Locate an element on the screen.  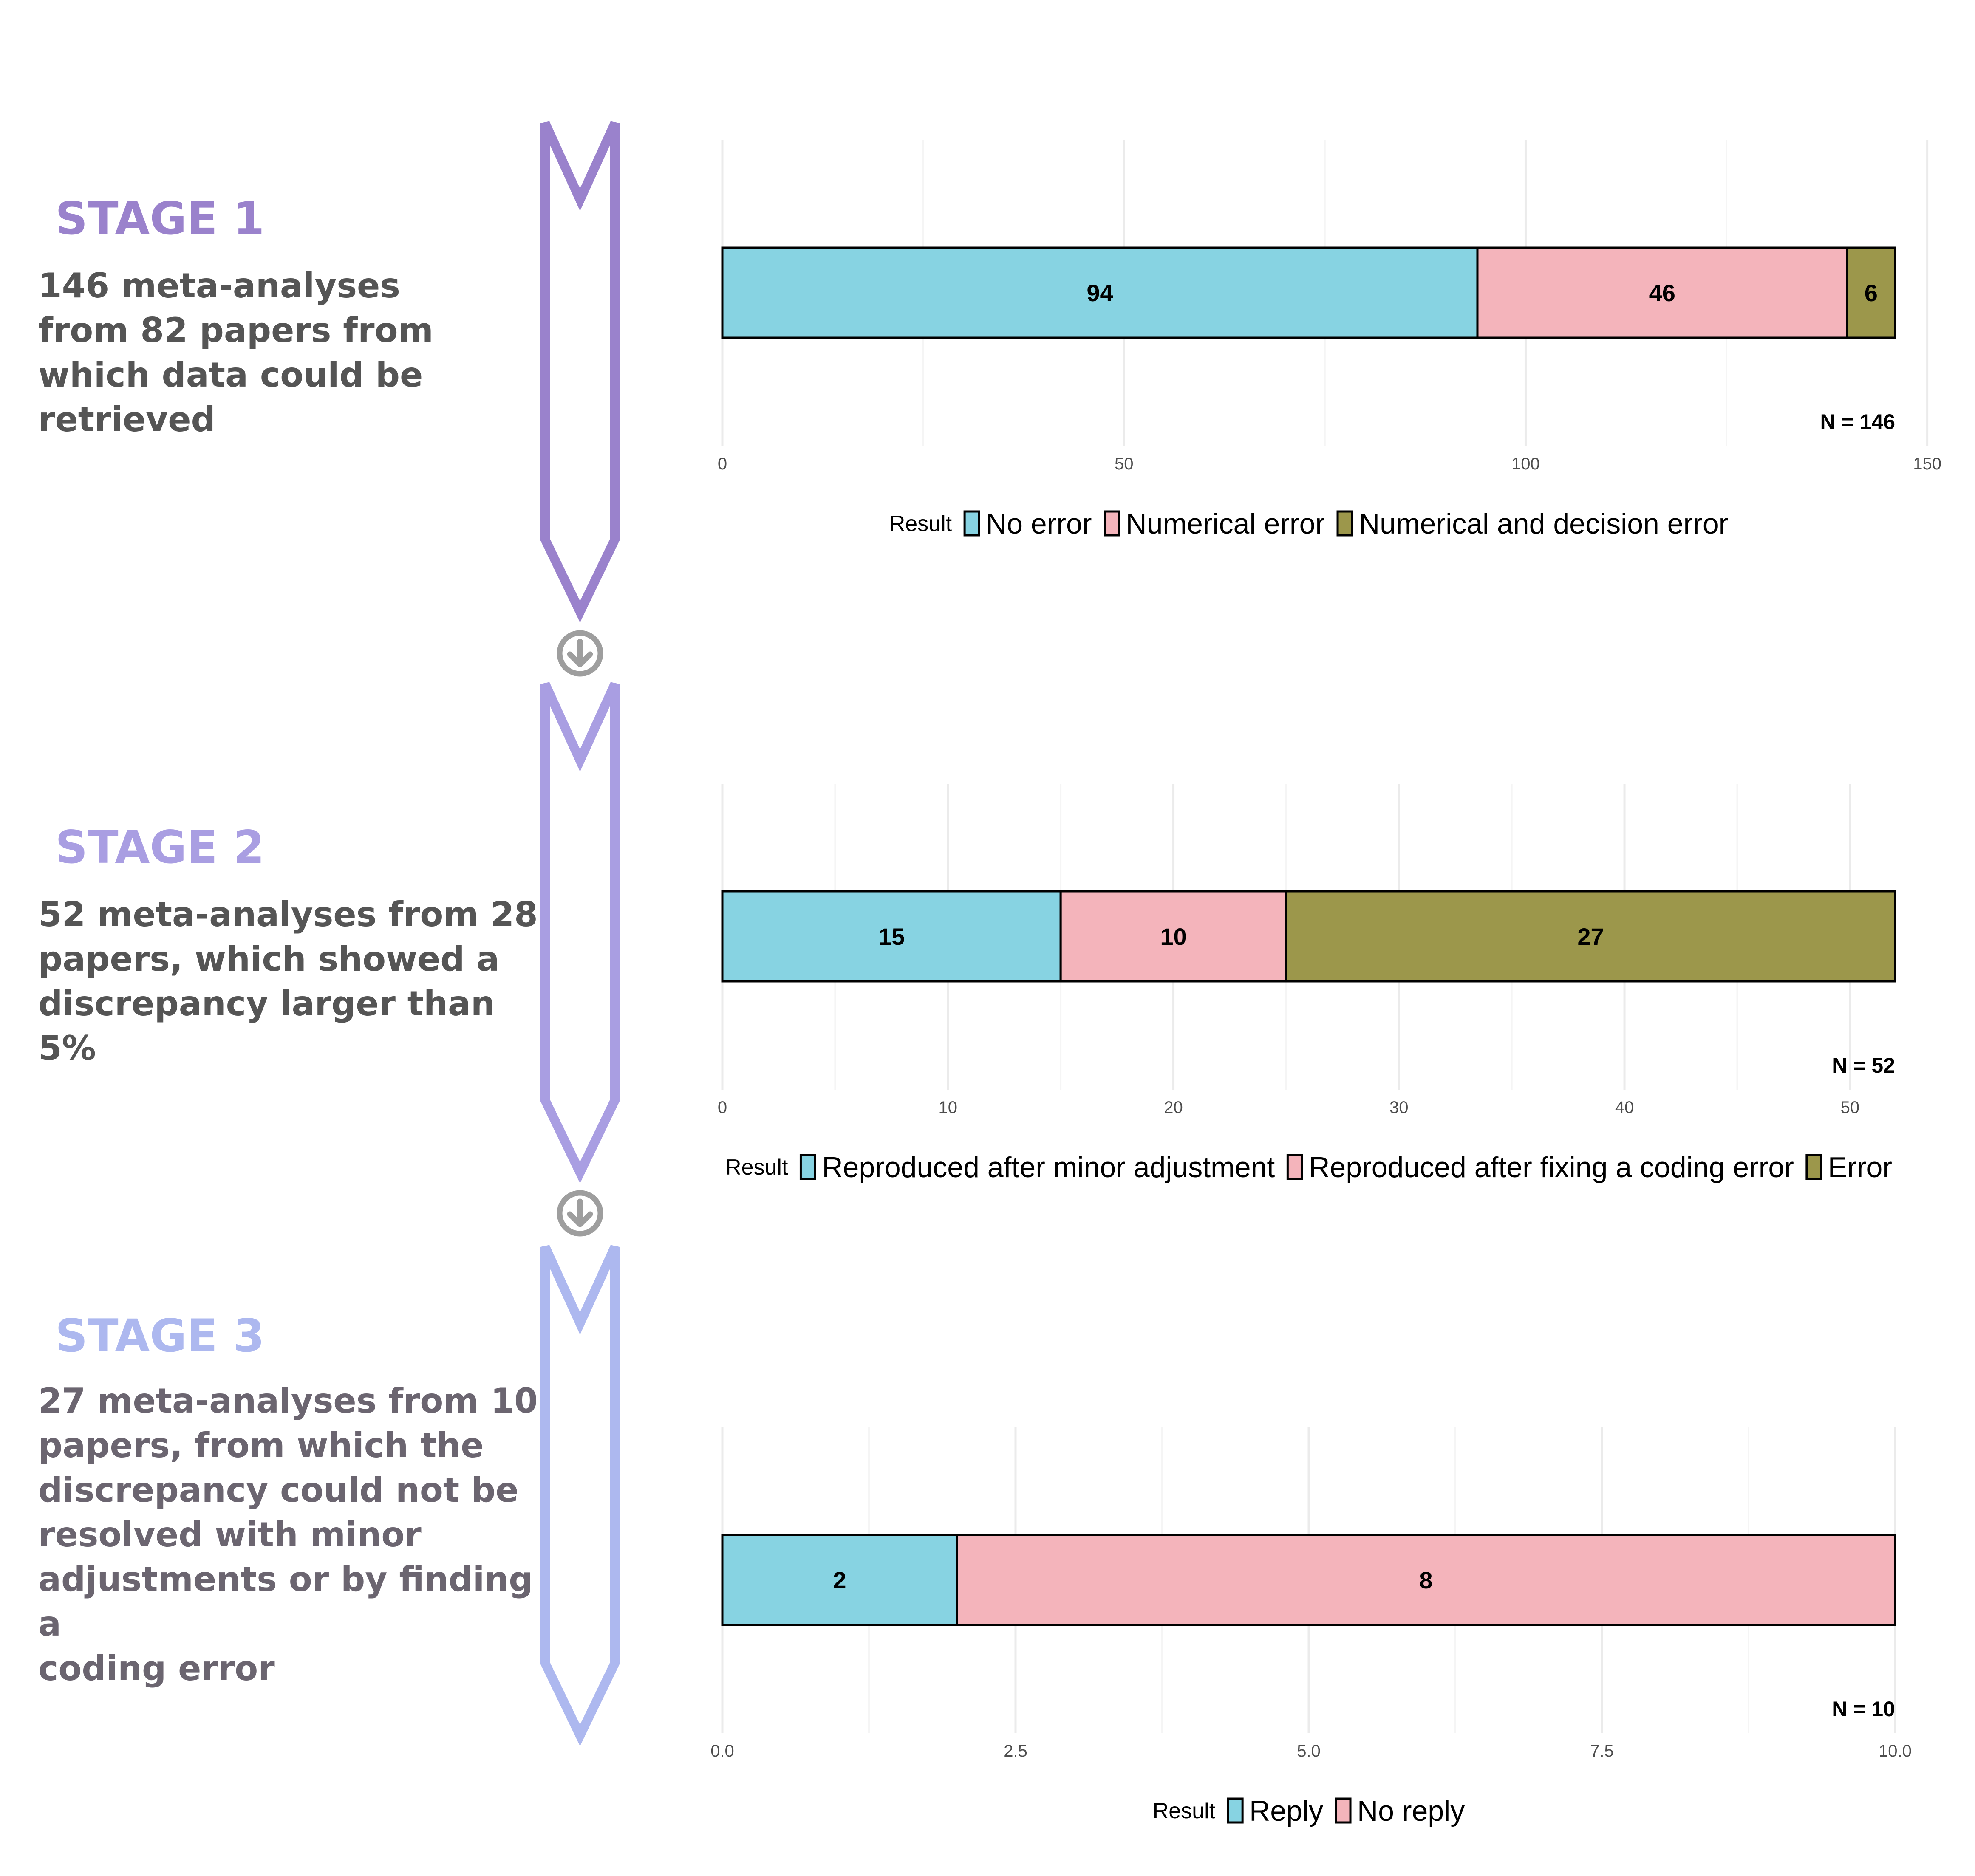
chart-1-legend-item-3: Numerical and decision error is located at coordinates (1544, 524).